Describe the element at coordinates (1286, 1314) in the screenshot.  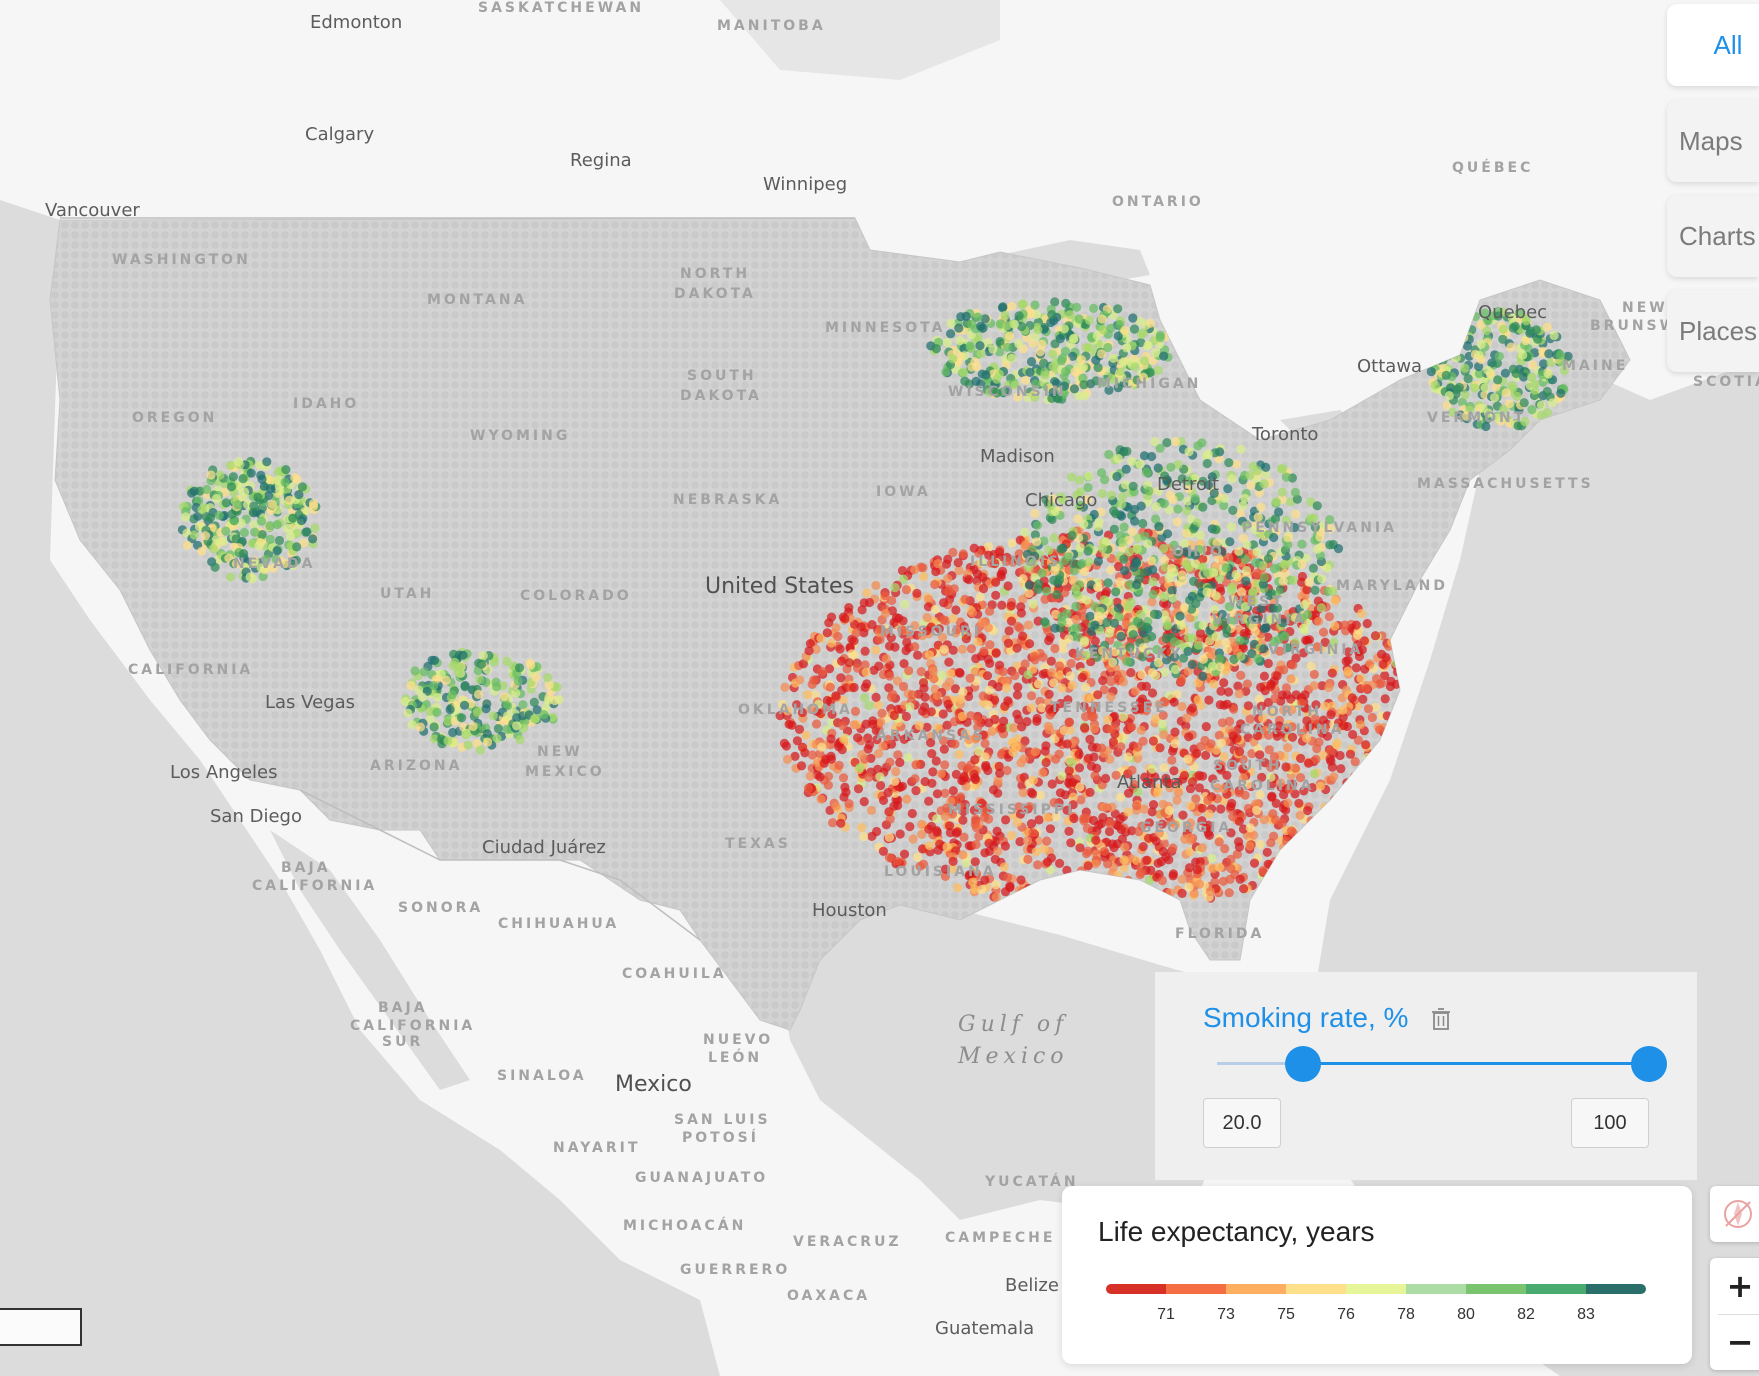
I see `legend-tick-label: 75` at that location.